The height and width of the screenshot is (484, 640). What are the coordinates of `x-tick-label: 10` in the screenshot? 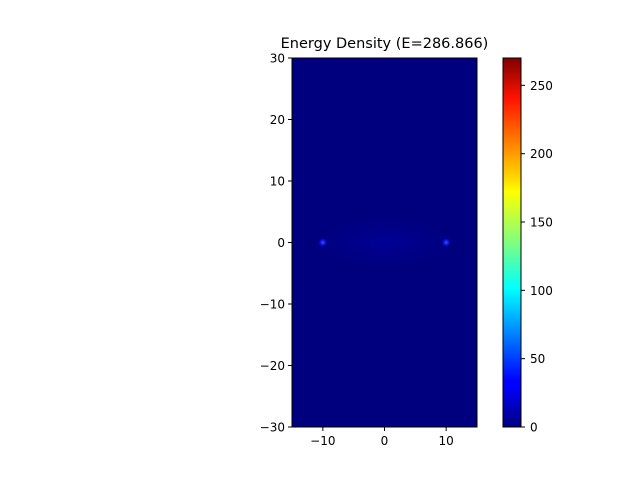 It's located at (446, 441).